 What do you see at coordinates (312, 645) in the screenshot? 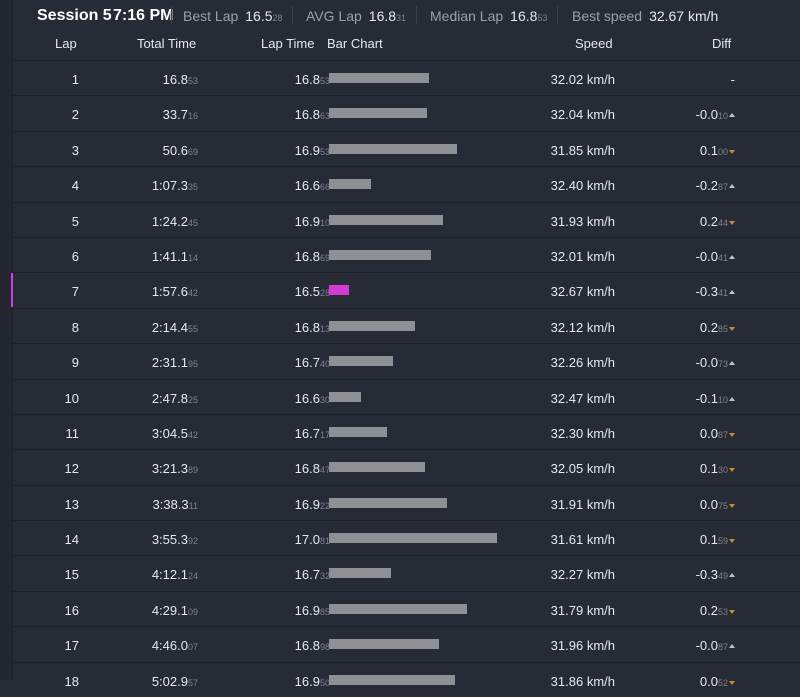
I see `lap-time: 16.898` at bounding box center [312, 645].